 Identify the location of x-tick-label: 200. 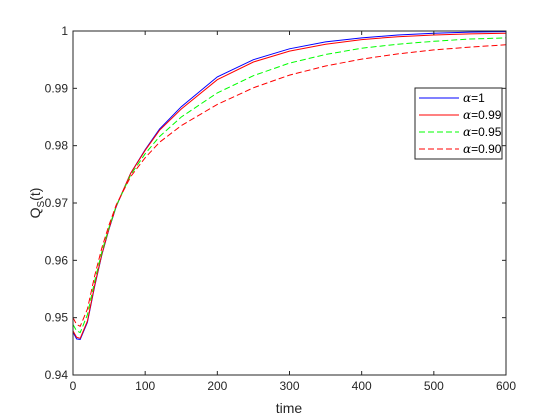
(217, 386).